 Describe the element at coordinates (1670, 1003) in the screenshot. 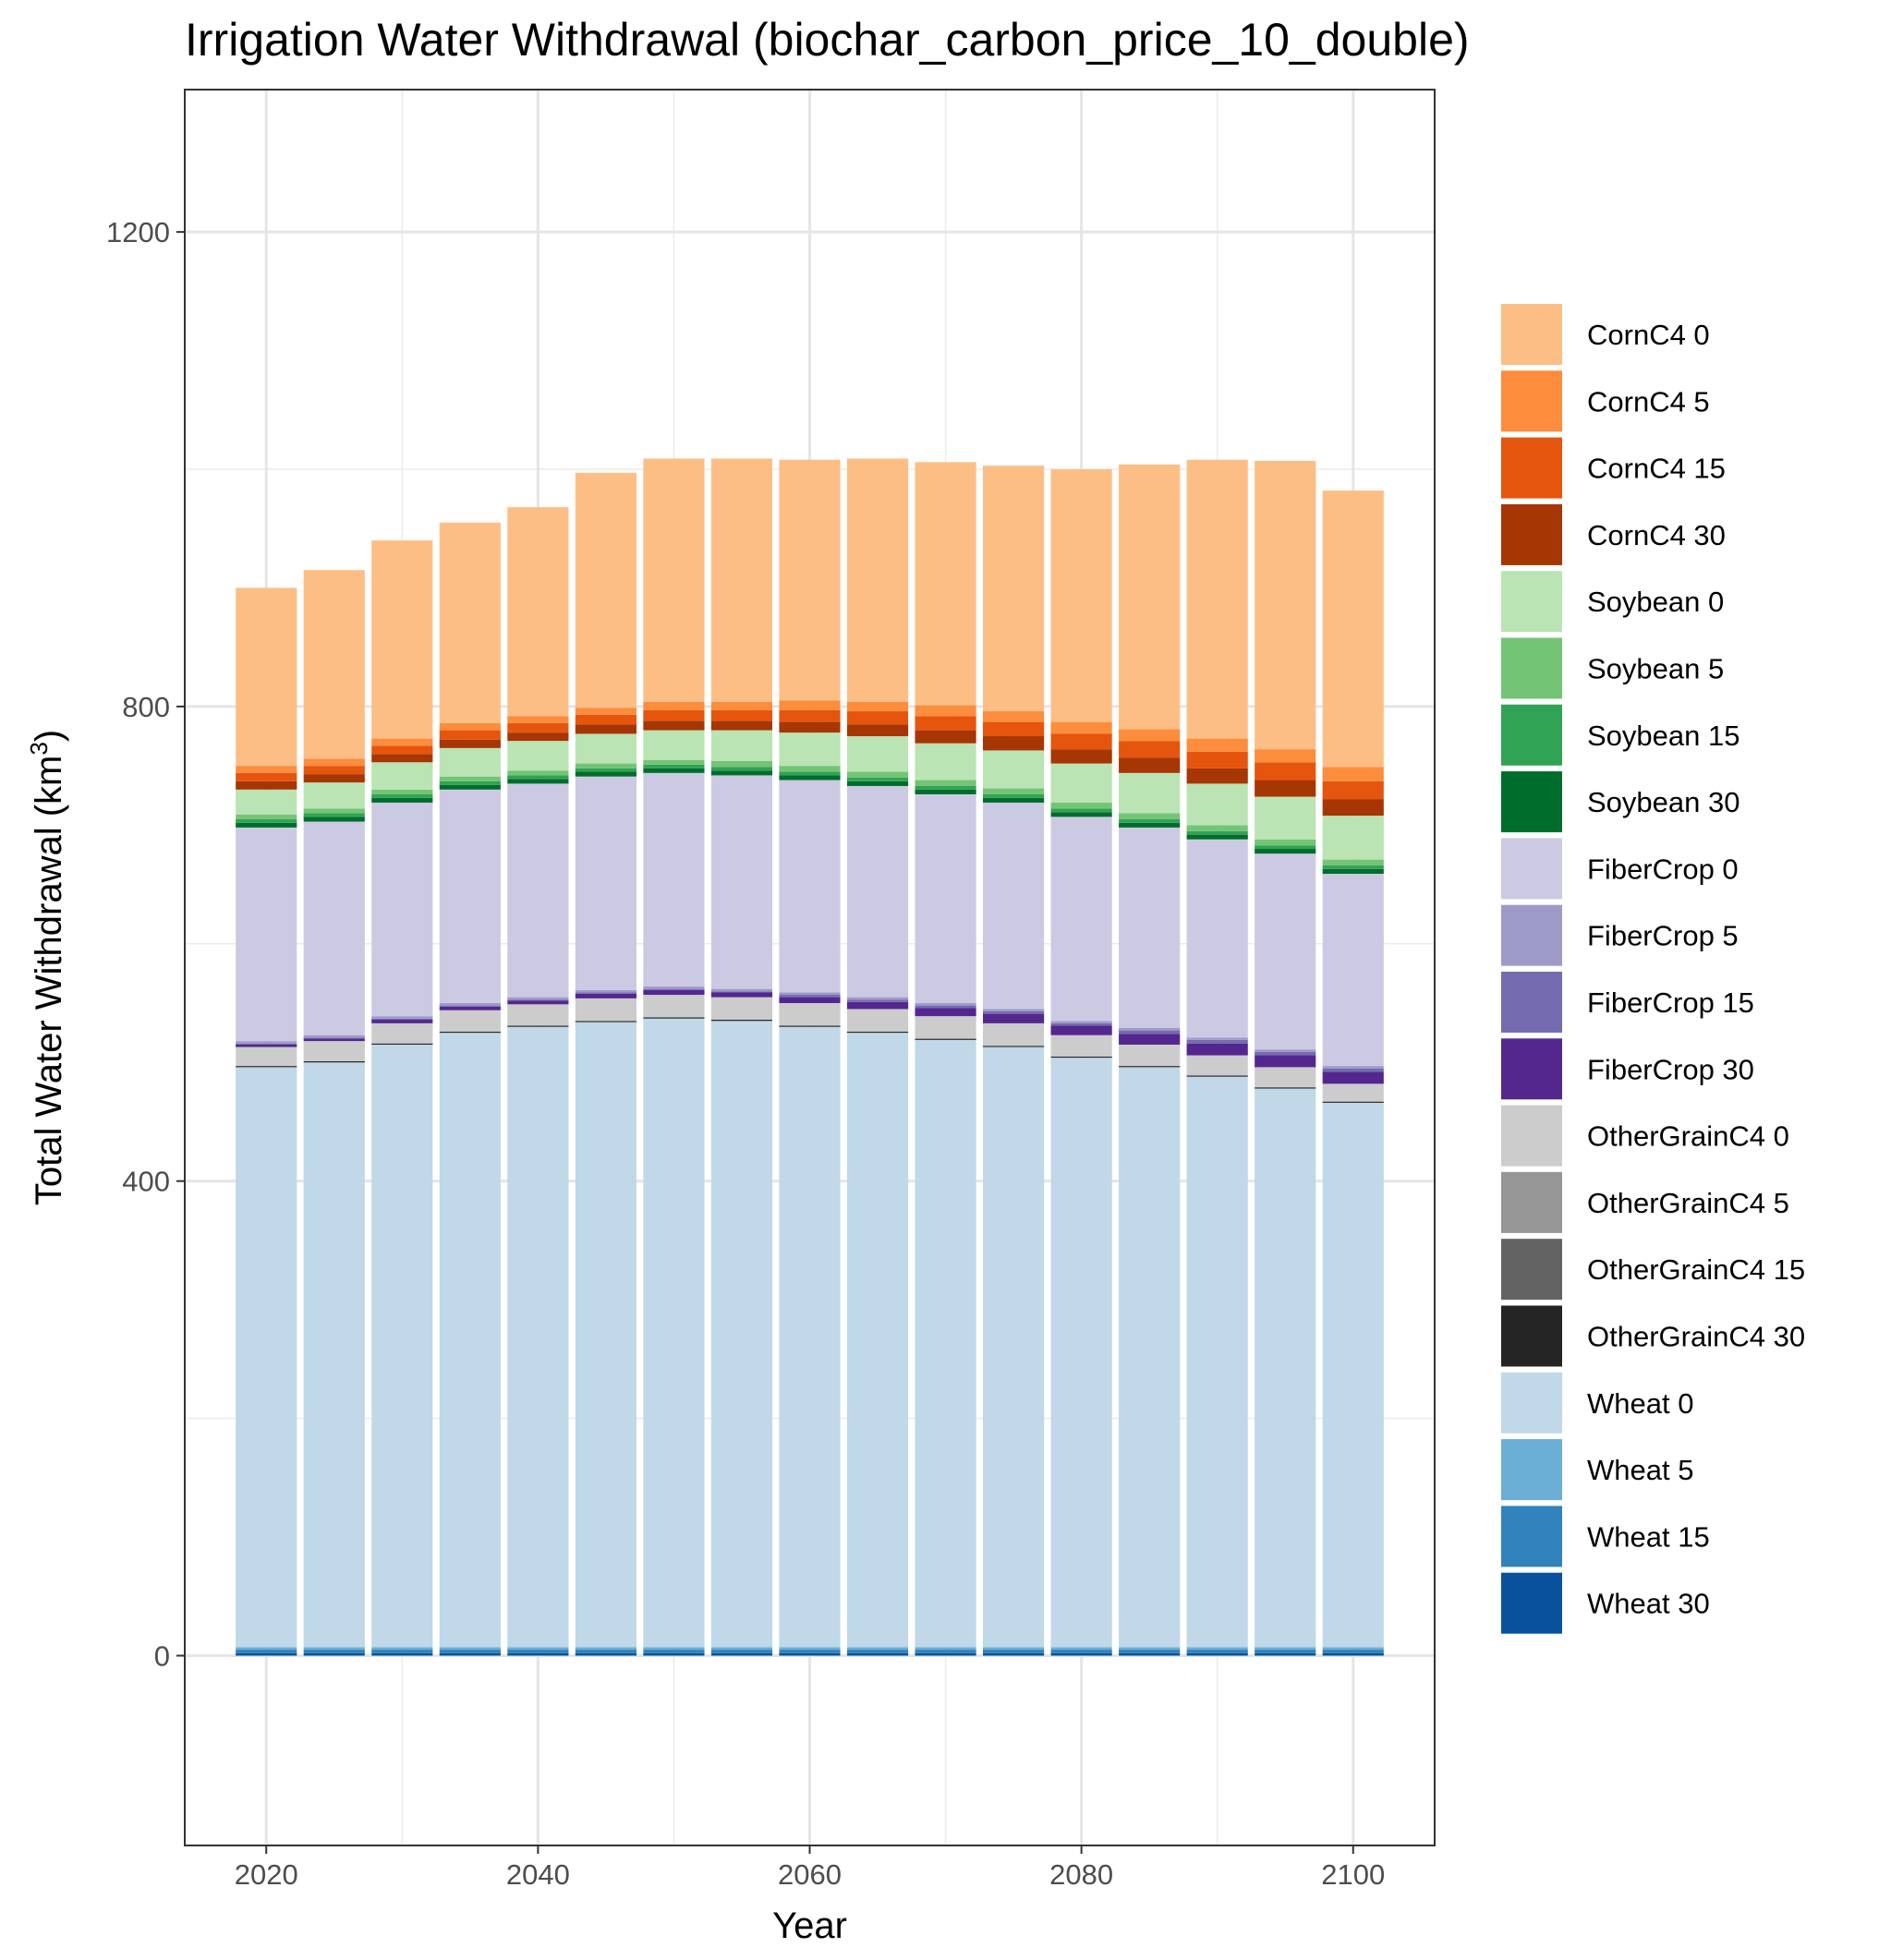

I see `legend-label: FiberCrop 15` at that location.